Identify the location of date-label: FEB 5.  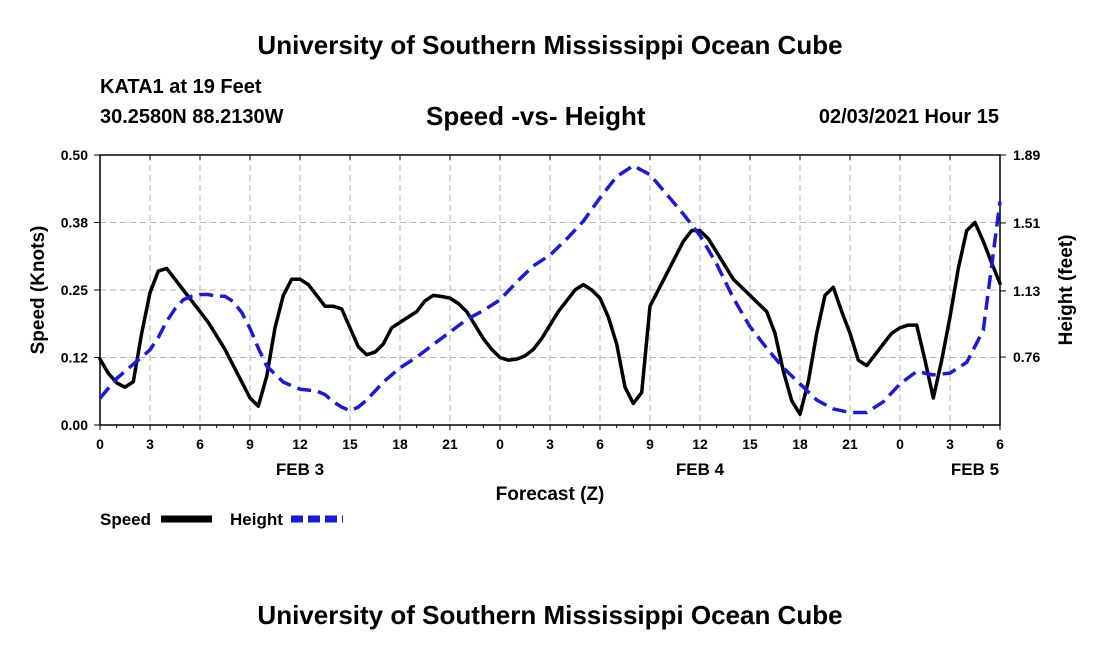
(975, 469).